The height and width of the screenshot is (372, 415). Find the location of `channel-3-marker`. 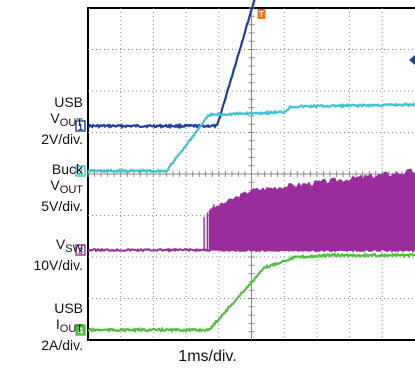

channel-3-marker is located at coordinates (80, 250).